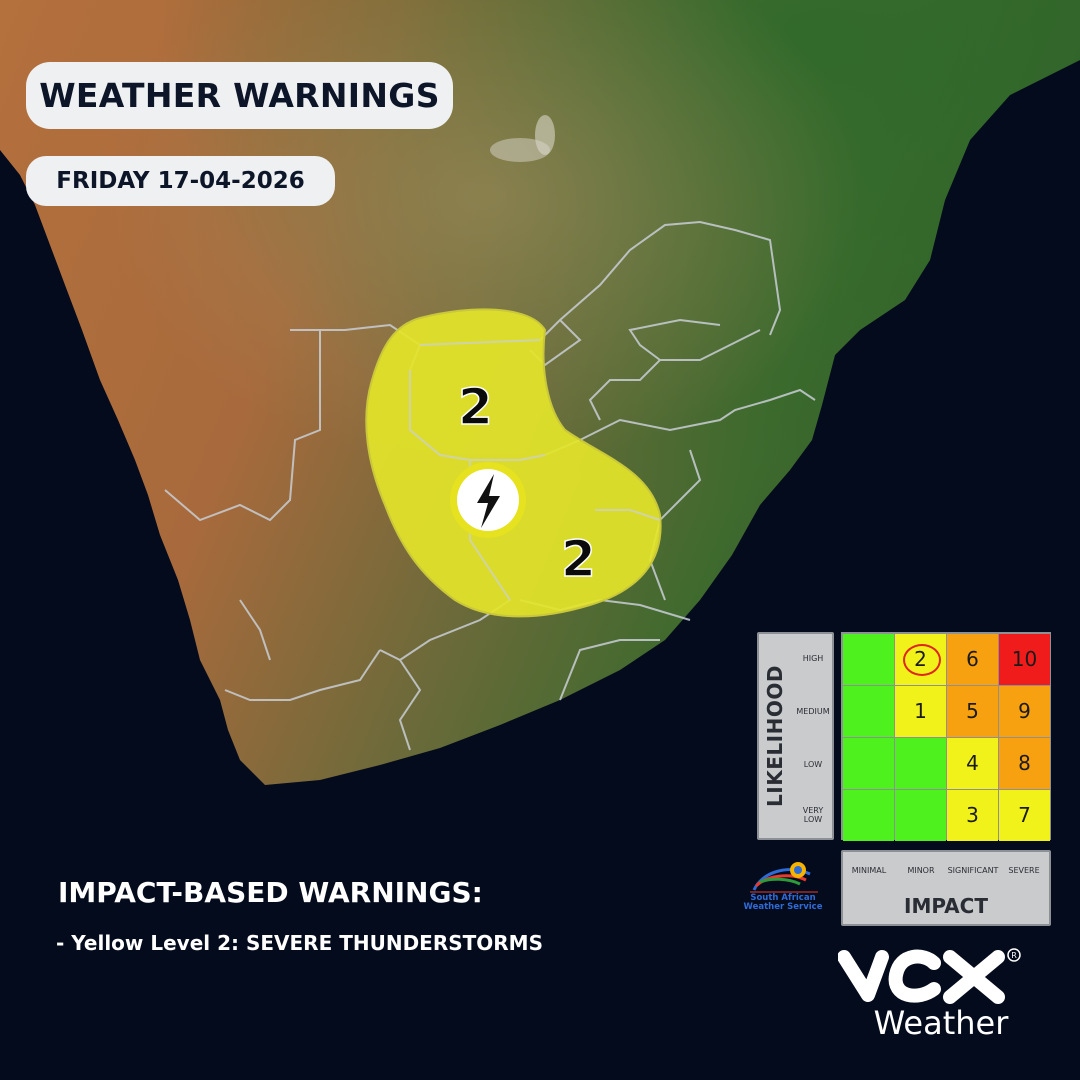  I want to click on page-title: WEATHER WARNINGS, so click(239, 95).